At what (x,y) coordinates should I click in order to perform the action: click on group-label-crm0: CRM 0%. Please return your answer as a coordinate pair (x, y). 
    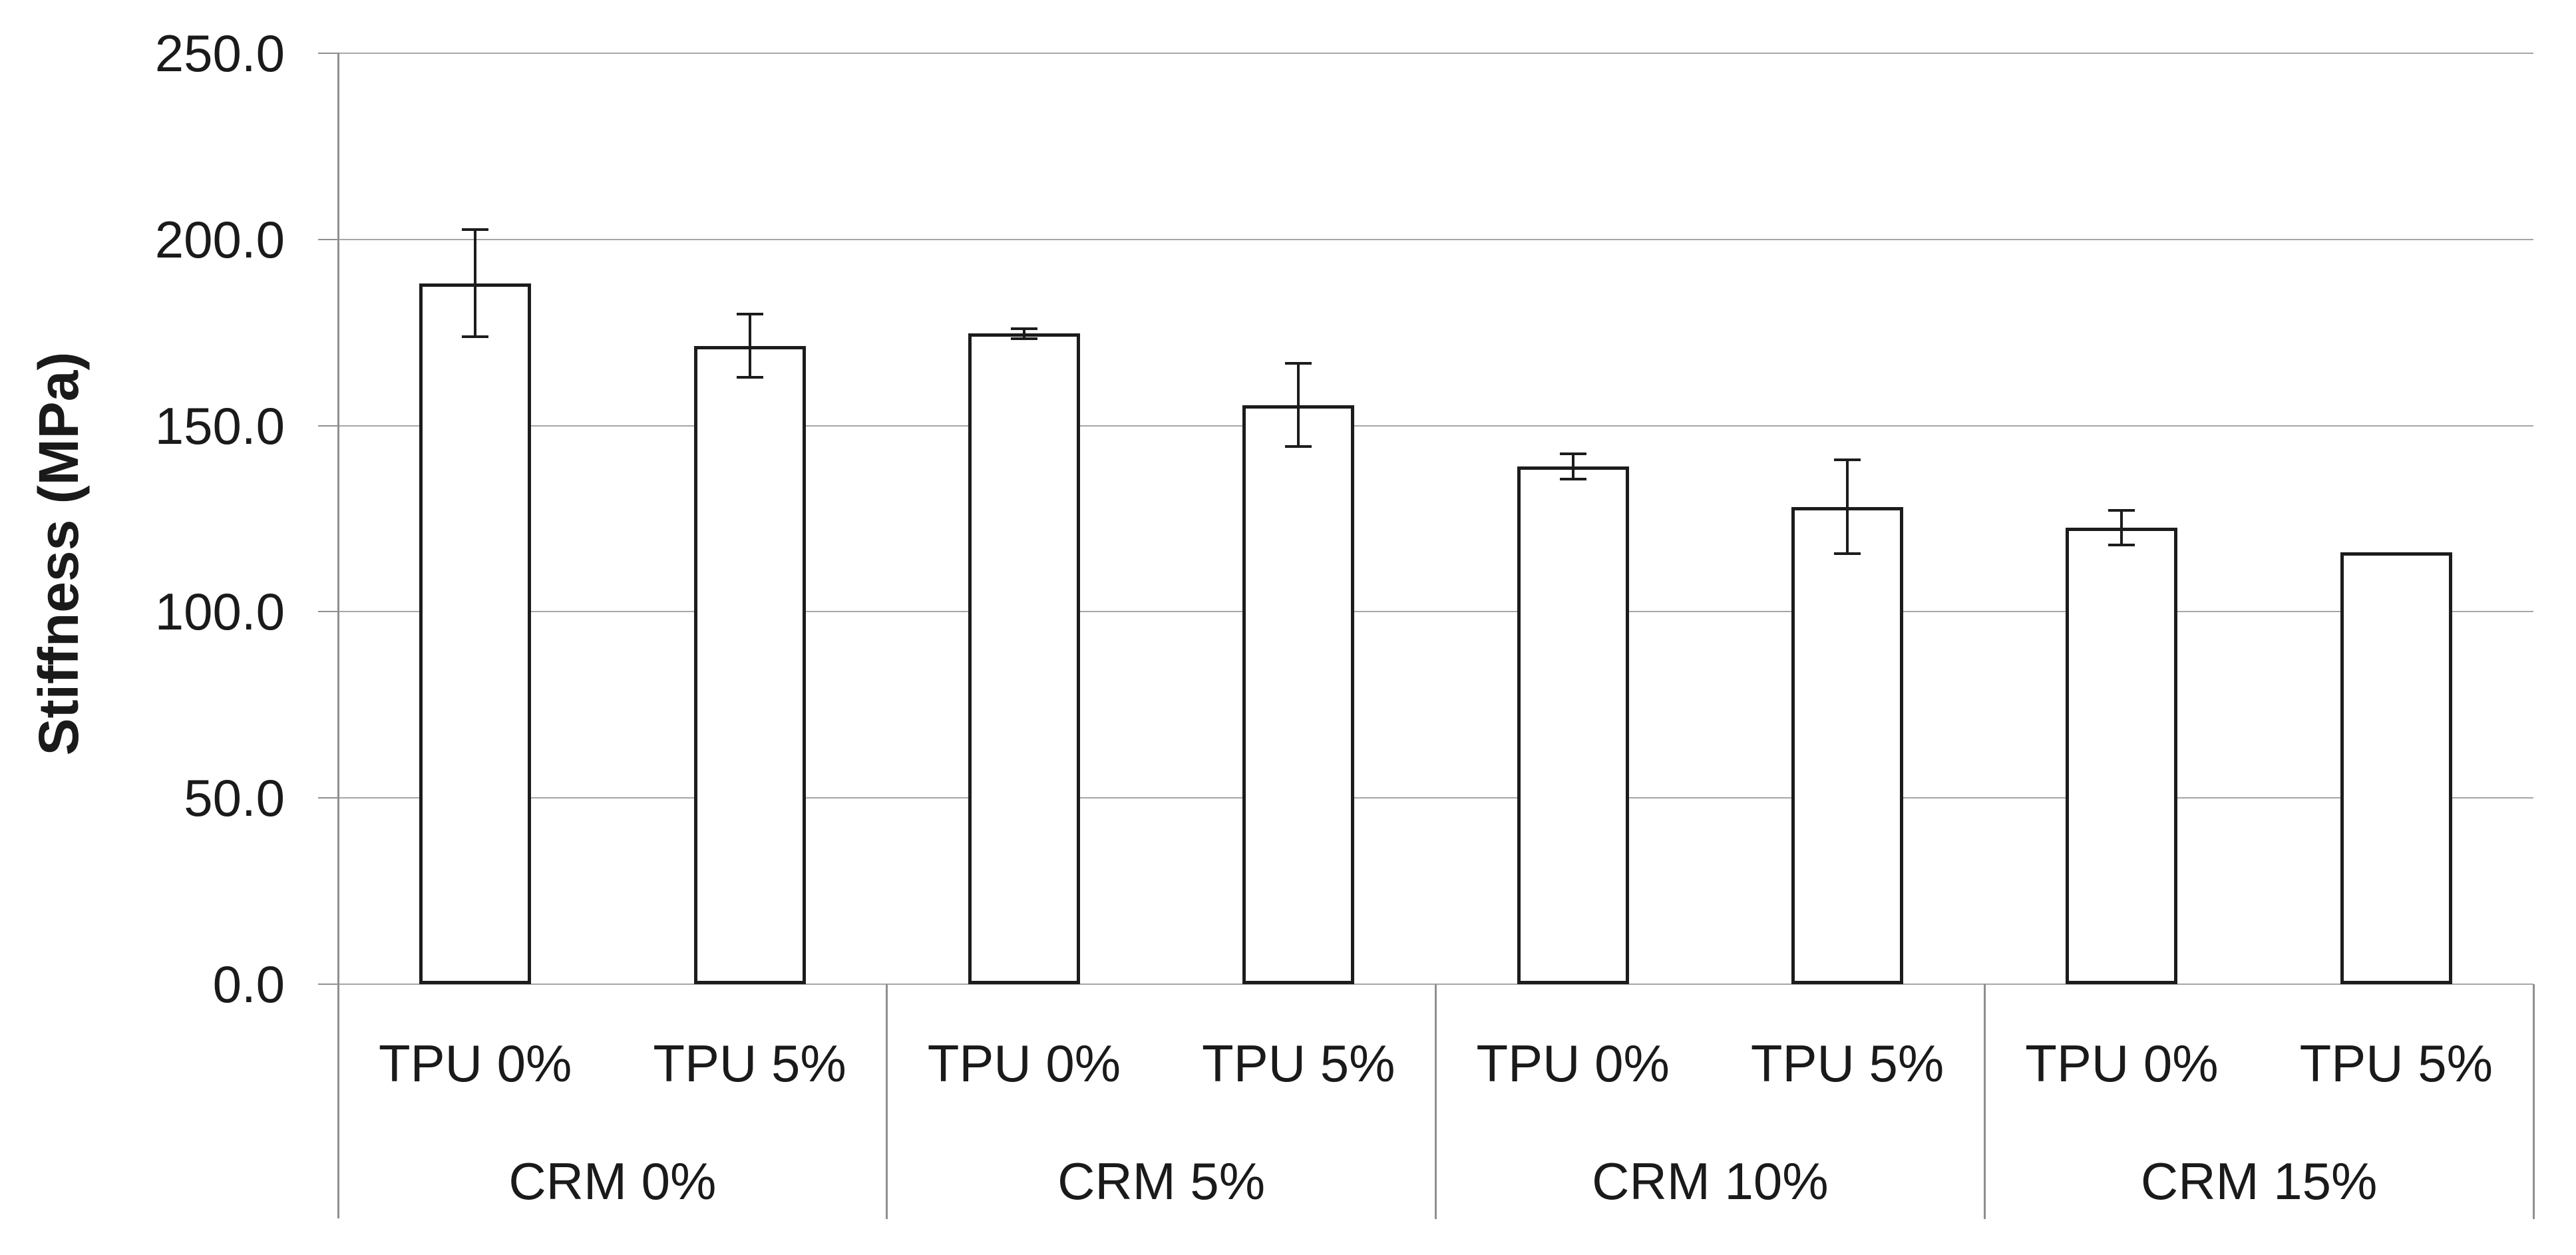
    Looking at the image, I should click on (613, 1181).